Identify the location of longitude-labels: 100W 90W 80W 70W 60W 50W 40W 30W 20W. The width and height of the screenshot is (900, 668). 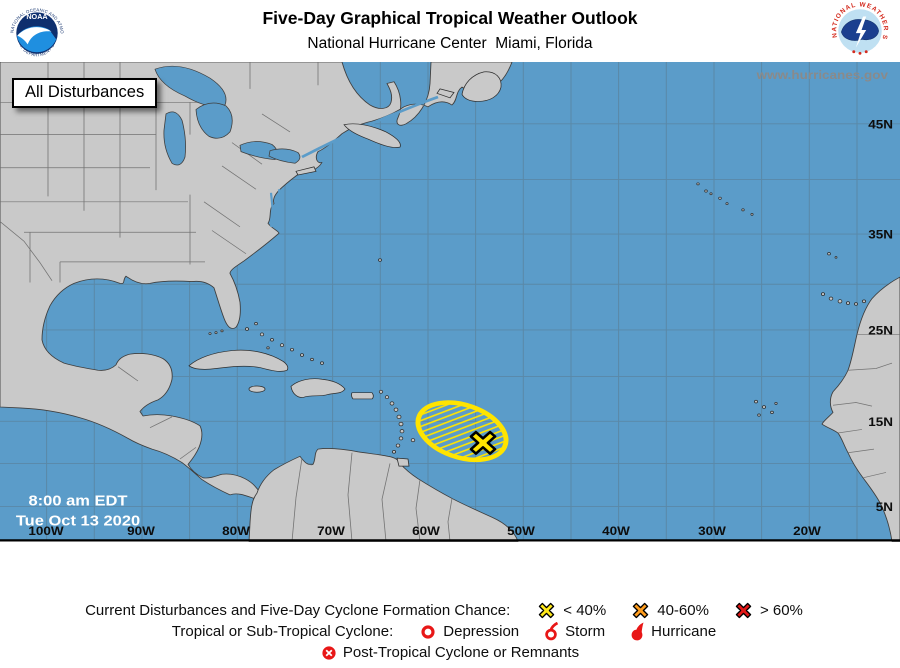
(424, 531).